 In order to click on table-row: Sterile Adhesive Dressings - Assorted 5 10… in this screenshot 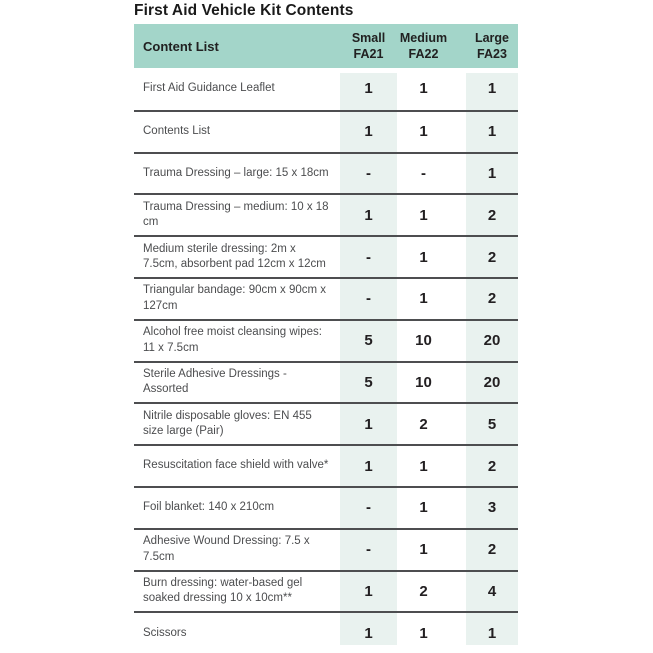, I will do `click(326, 381)`.